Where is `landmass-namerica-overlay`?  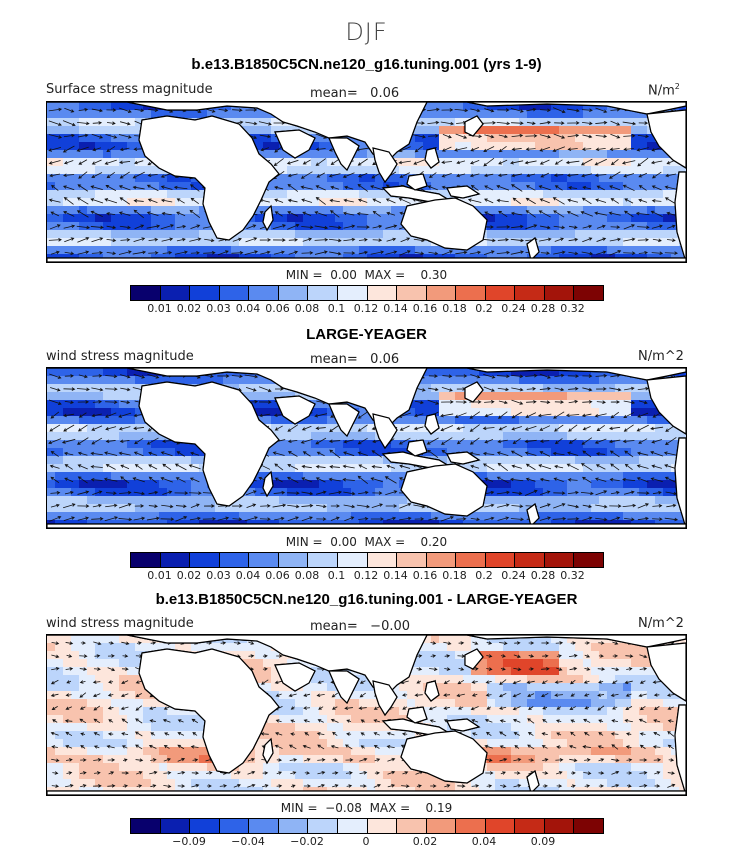 landmass-namerica-overlay is located at coordinates (666, 405).